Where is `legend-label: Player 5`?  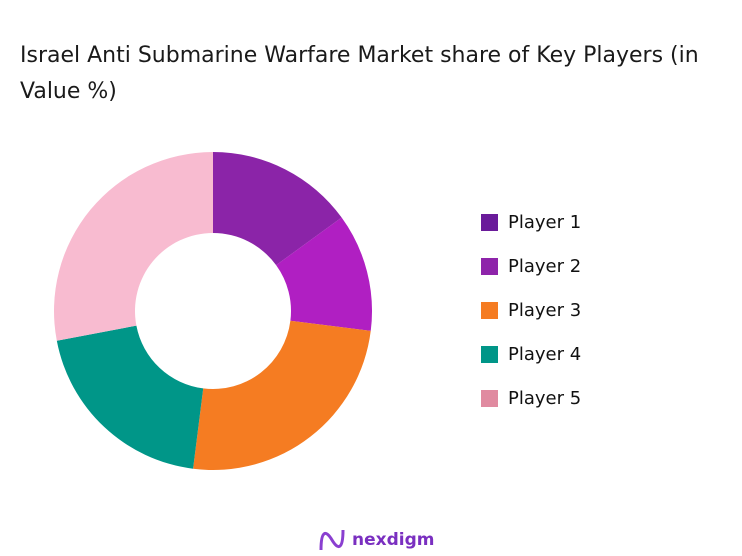 legend-label: Player 5 is located at coordinates (545, 398).